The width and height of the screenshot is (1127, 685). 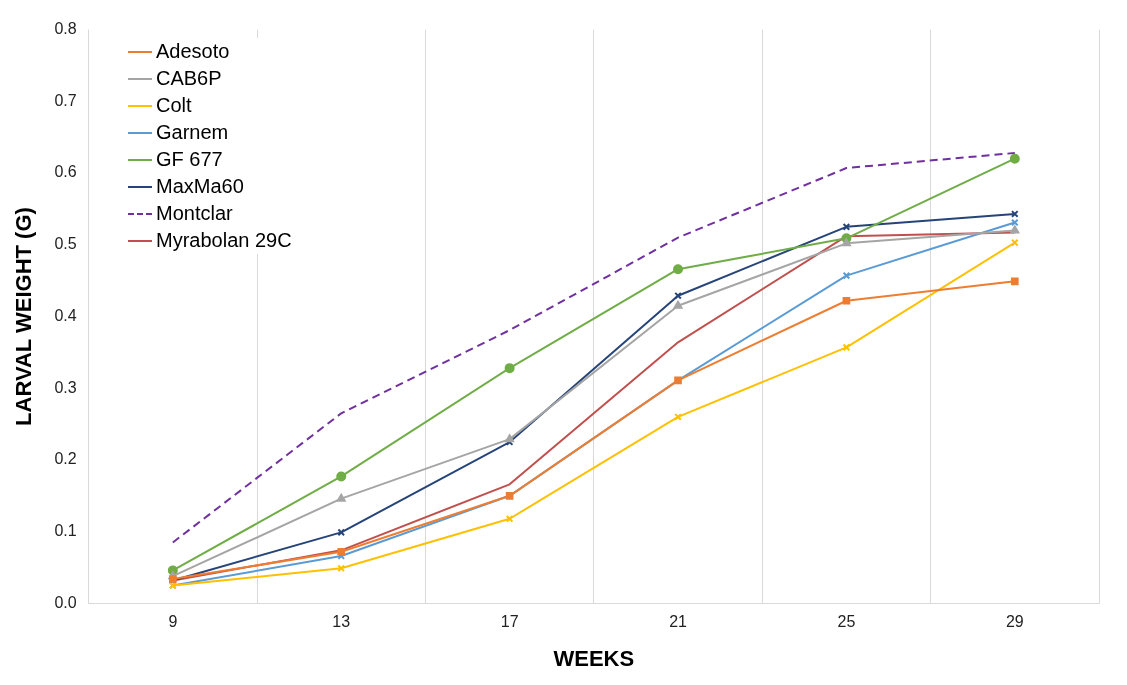 What do you see at coordinates (192, 132) in the screenshot?
I see `legend-label: Garnem` at bounding box center [192, 132].